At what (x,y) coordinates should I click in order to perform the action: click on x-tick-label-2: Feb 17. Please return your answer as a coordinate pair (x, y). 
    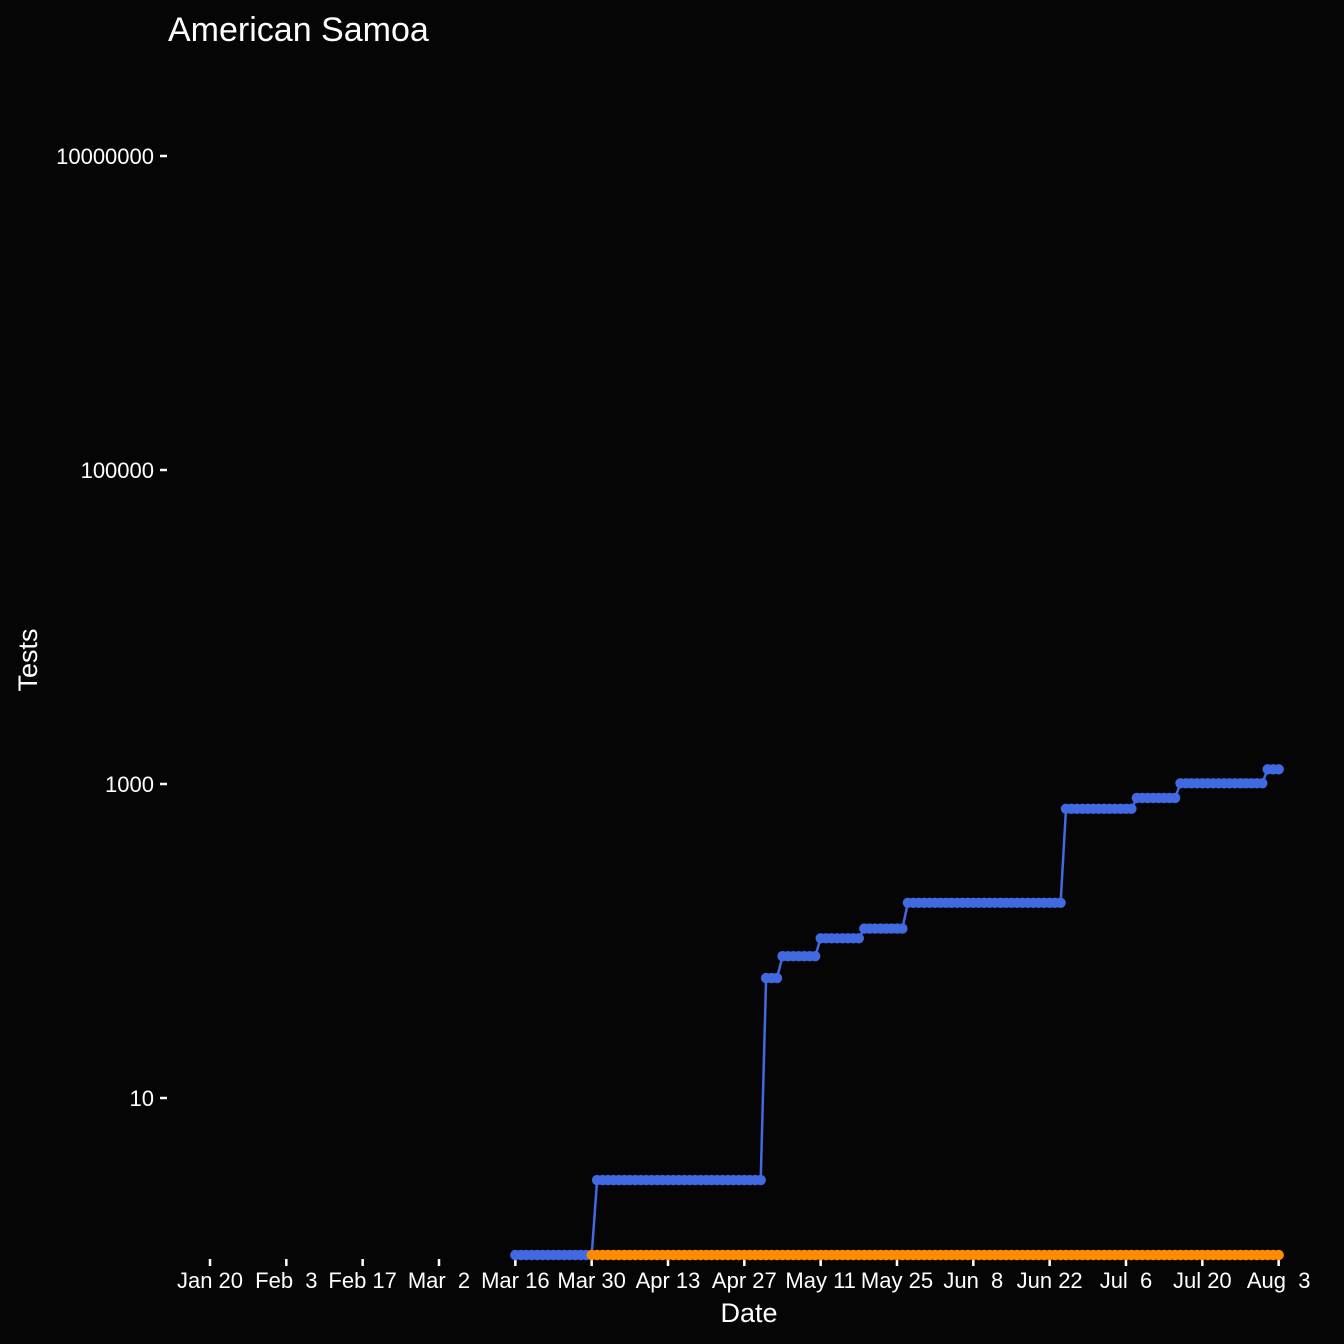
    Looking at the image, I should click on (362, 1280).